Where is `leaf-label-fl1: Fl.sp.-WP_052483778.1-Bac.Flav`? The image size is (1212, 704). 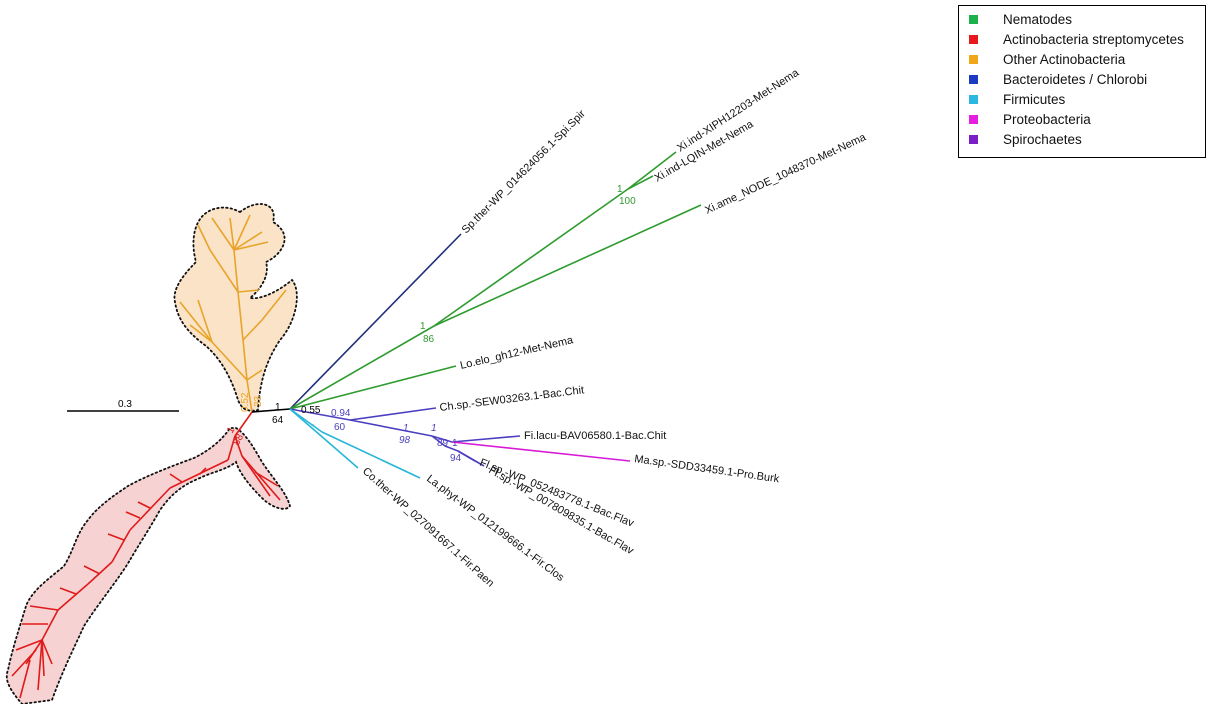
leaf-label-fl1: Fl.sp.-WP_052483778.1-Bac.Flav is located at coordinates (557, 493).